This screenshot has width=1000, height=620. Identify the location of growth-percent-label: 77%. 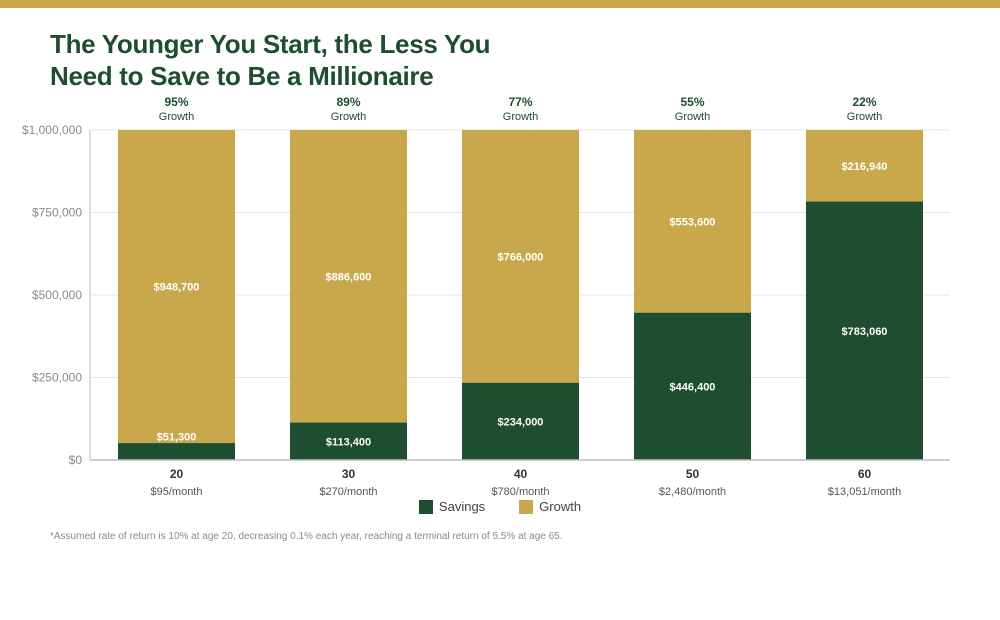
(520, 102).